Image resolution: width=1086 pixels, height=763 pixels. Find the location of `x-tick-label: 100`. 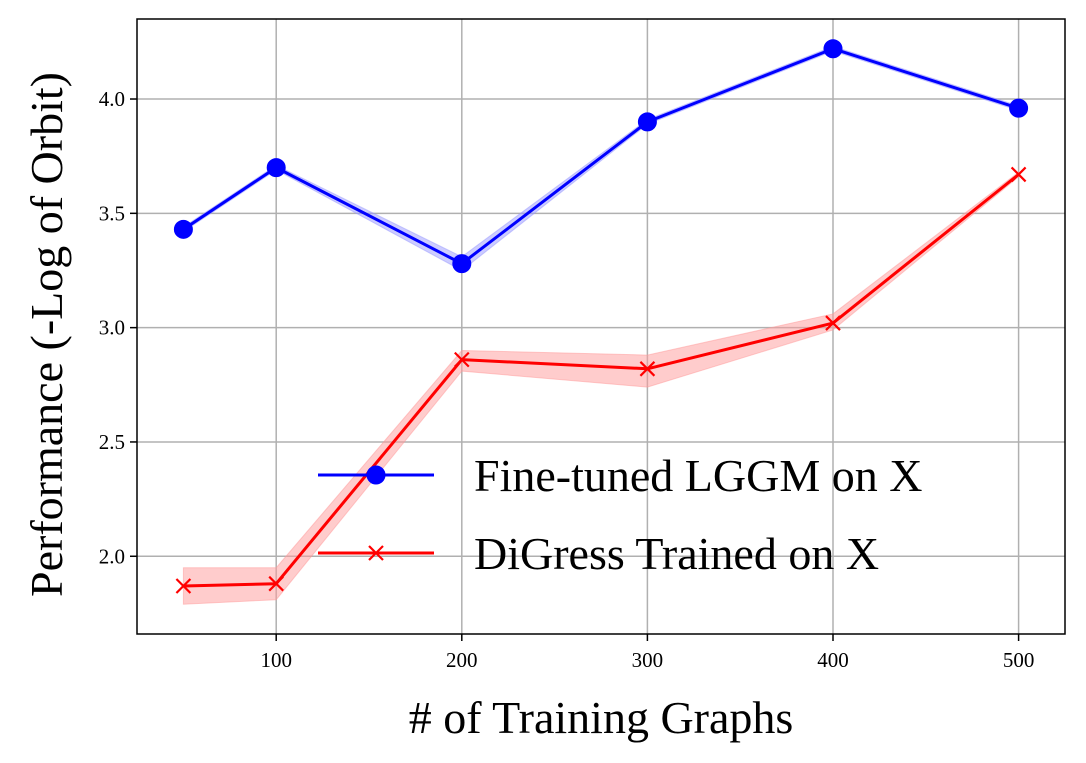

x-tick-label: 100 is located at coordinates (276, 660).